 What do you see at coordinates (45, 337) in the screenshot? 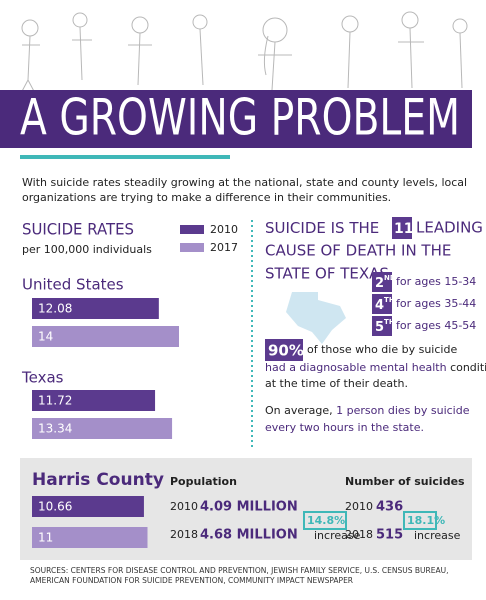
I see `bar-value-label: 14` at bounding box center [45, 337].